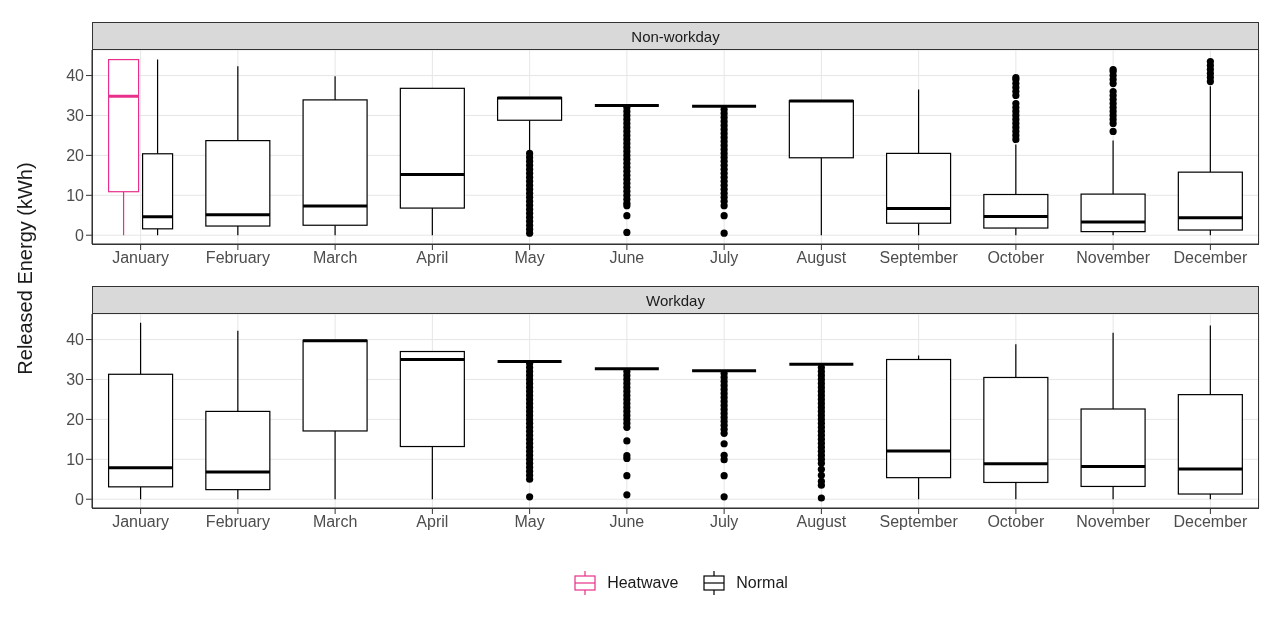 Image resolution: width=1275 pixels, height=617 pixels. I want to click on legend-label: Normal, so click(762, 583).